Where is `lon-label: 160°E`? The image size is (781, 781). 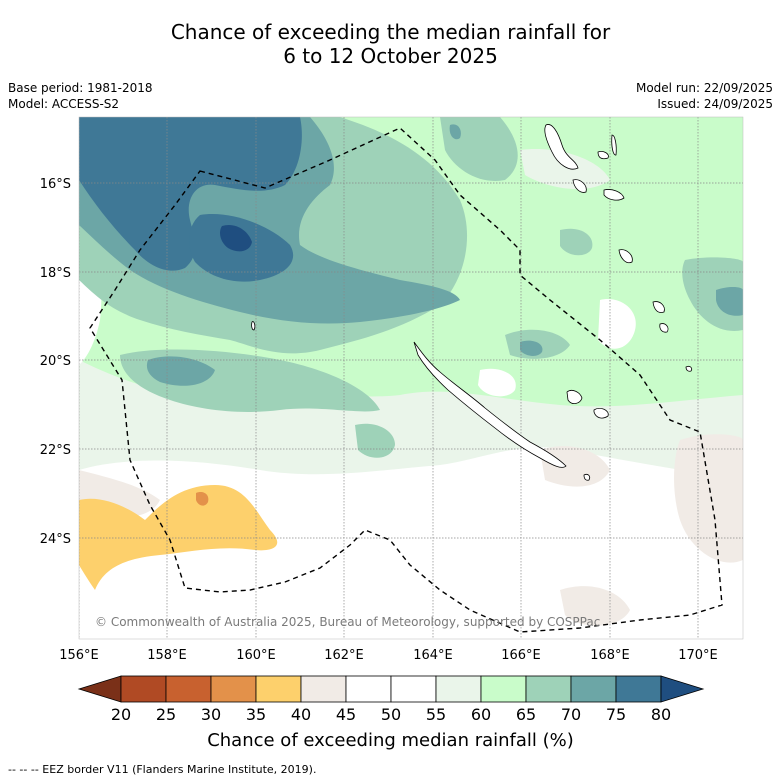
lon-label: 160°E is located at coordinates (256, 655).